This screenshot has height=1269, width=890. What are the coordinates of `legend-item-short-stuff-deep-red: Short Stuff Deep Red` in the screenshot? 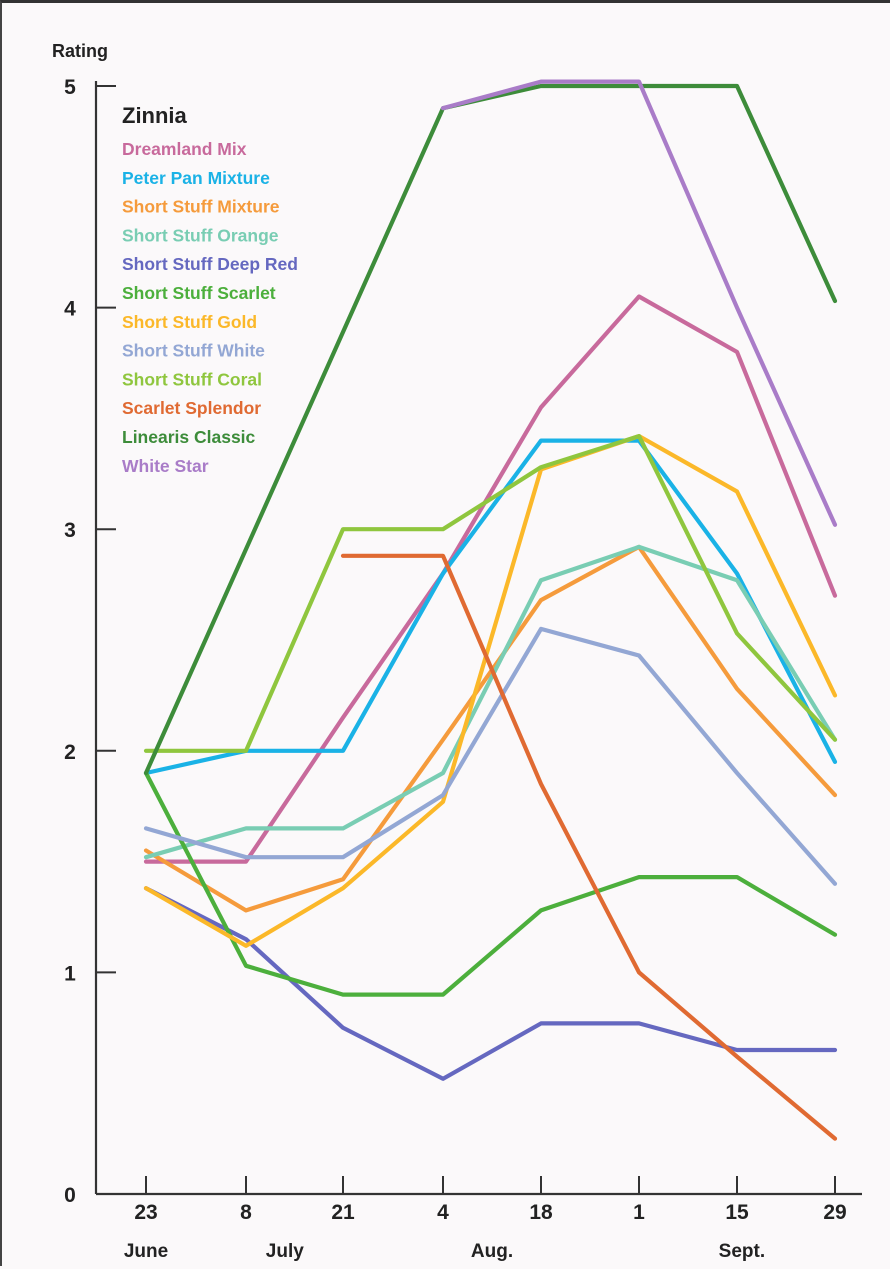 It's located at (210, 264).